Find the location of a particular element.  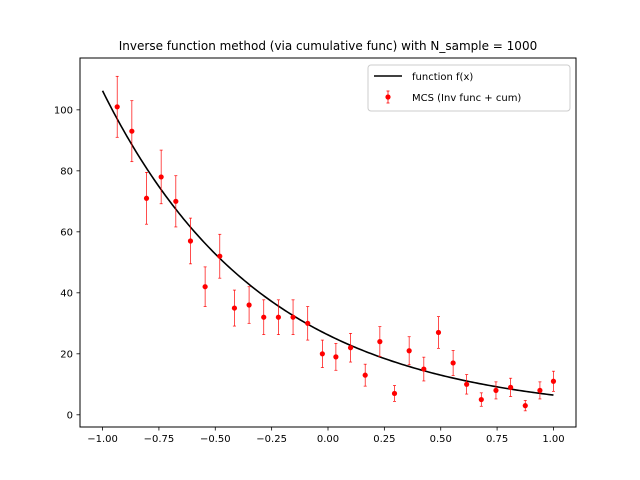

legend-label-mcs: MCS (Inv func + cum) is located at coordinates (466, 98).